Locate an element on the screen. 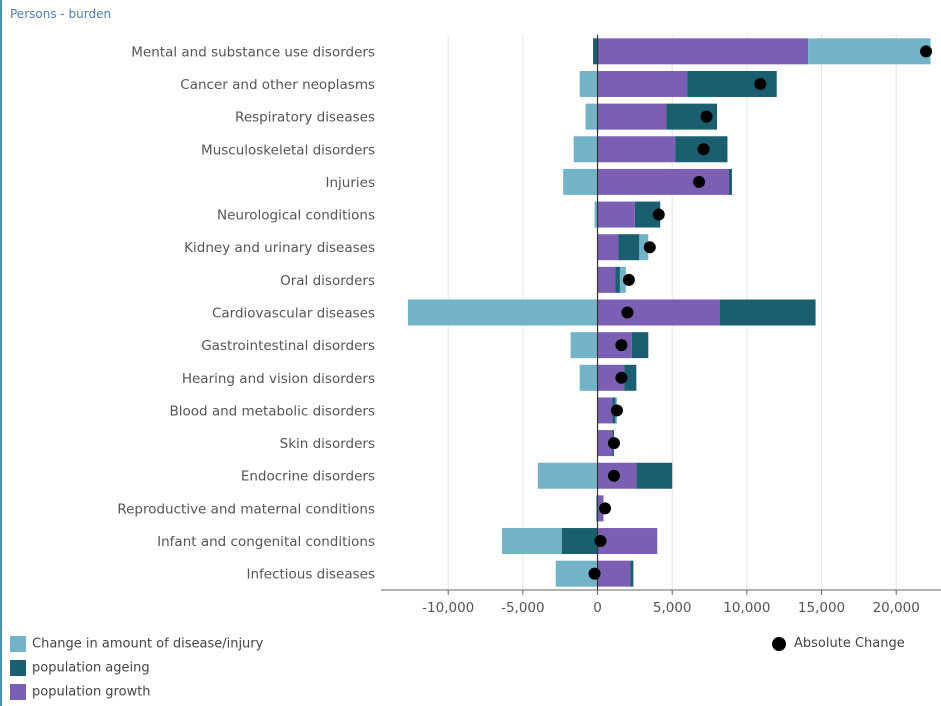  category-label: Cardiovascular diseases is located at coordinates (293, 314).